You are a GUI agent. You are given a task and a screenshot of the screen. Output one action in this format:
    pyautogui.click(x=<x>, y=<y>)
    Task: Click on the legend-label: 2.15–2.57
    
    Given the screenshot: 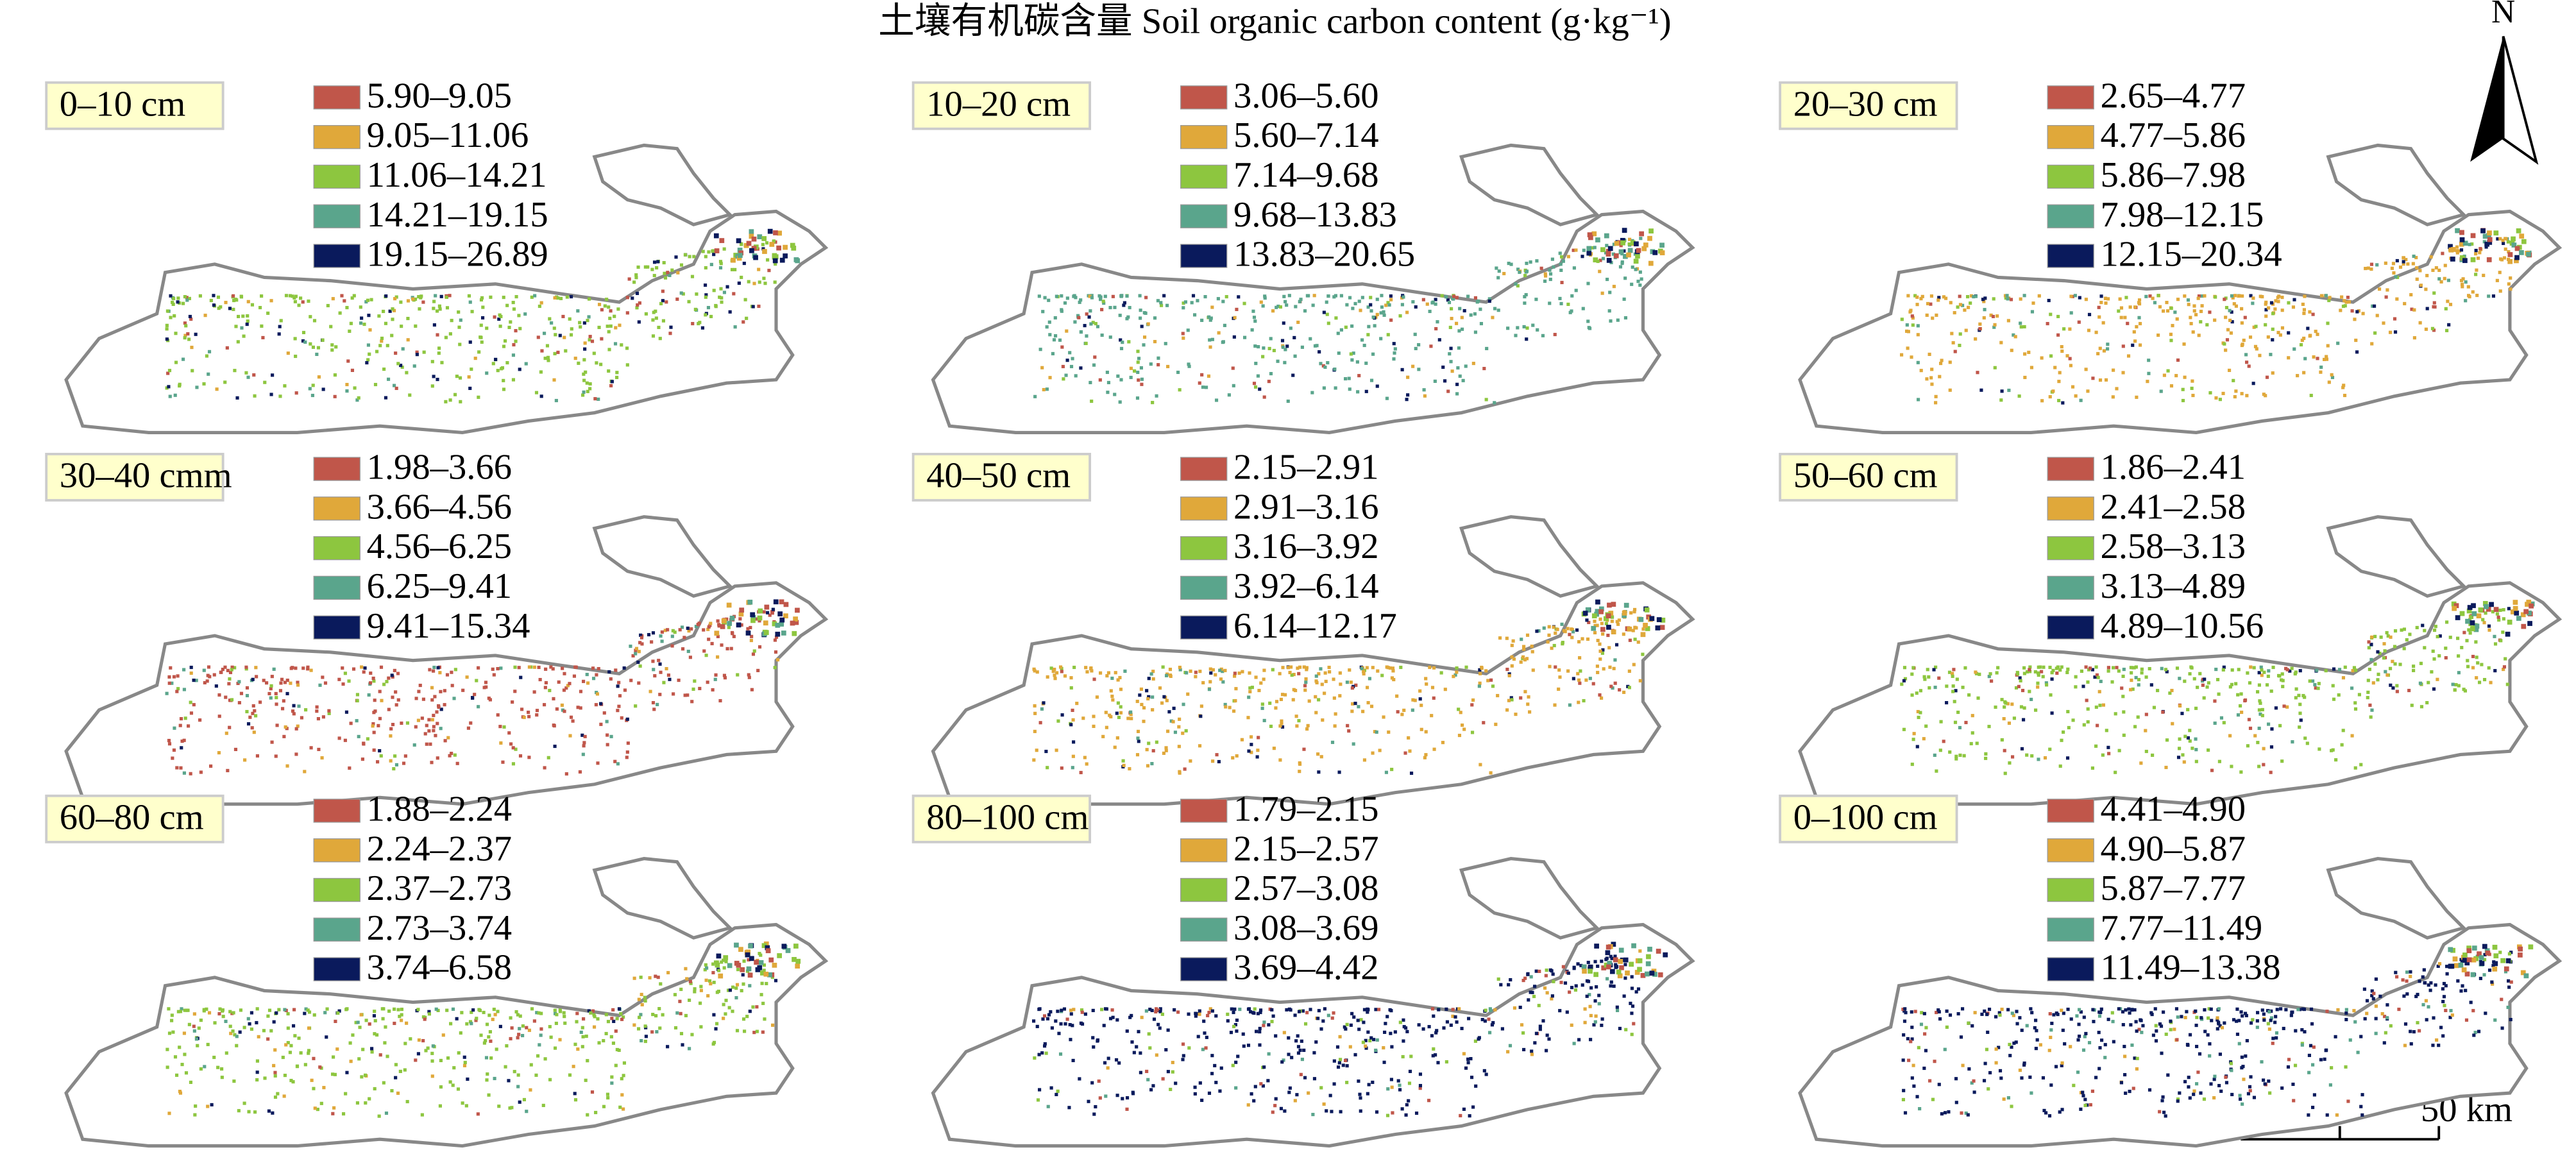 What is the action you would take?
    pyautogui.click(x=1305, y=848)
    